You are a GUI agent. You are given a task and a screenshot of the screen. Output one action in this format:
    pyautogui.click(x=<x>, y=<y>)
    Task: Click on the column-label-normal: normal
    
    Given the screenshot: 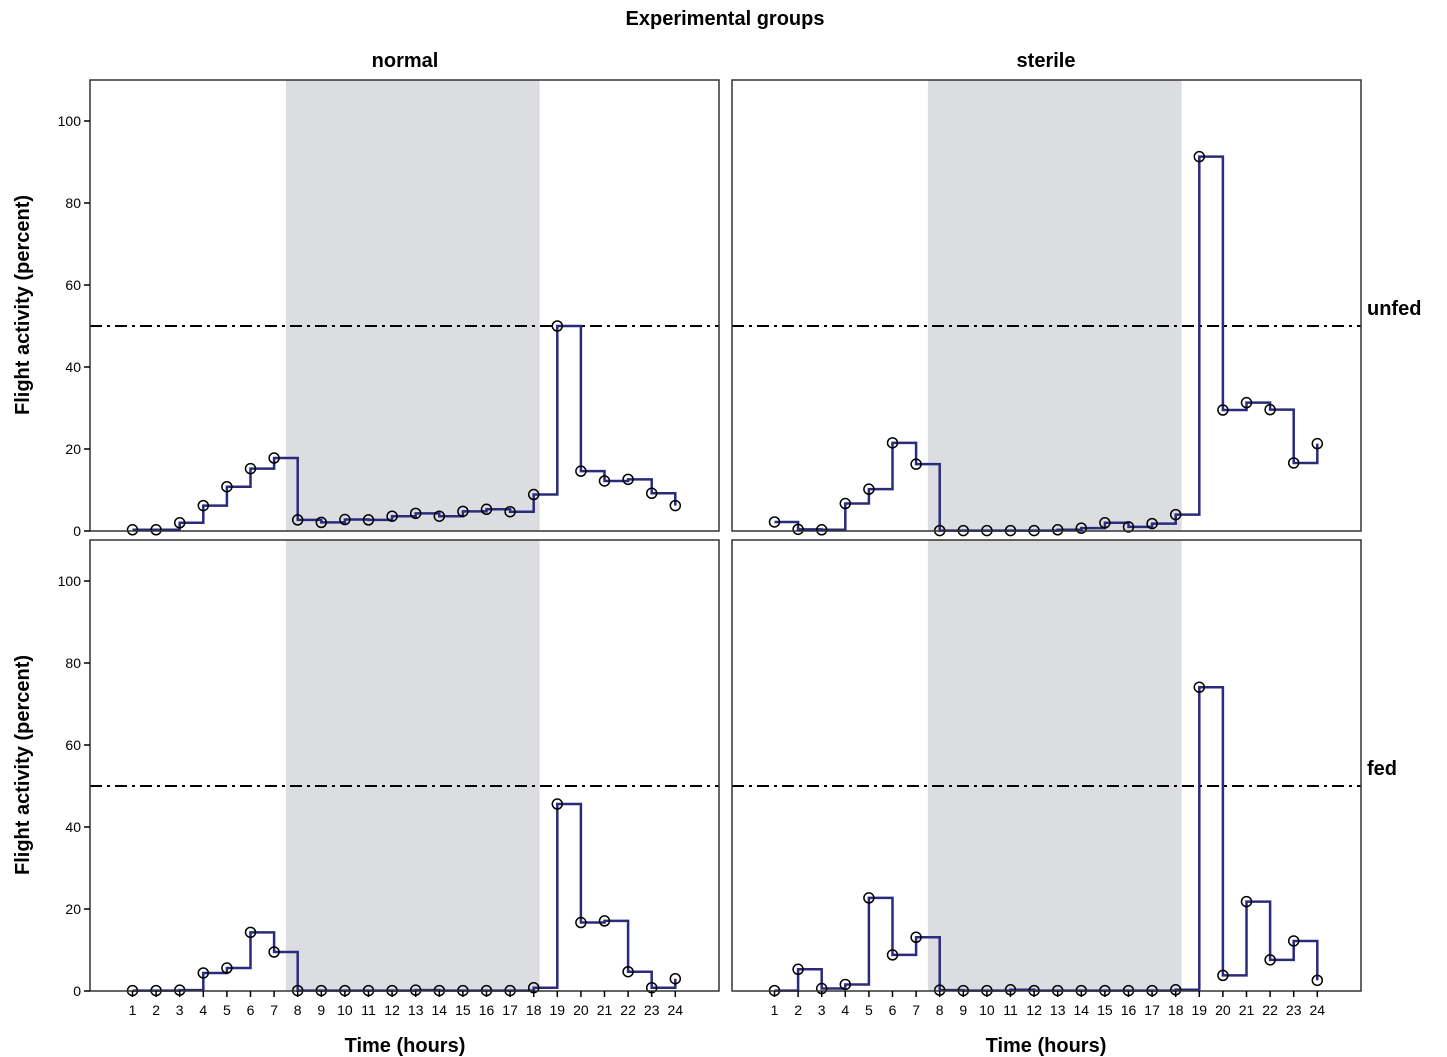 What is the action you would take?
    pyautogui.click(x=405, y=61)
    